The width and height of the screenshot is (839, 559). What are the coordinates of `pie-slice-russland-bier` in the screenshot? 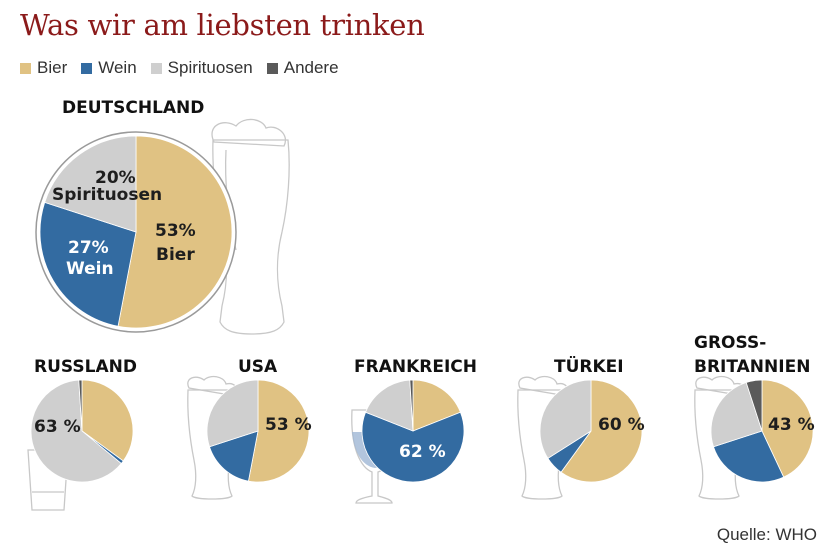 It's located at (107, 420).